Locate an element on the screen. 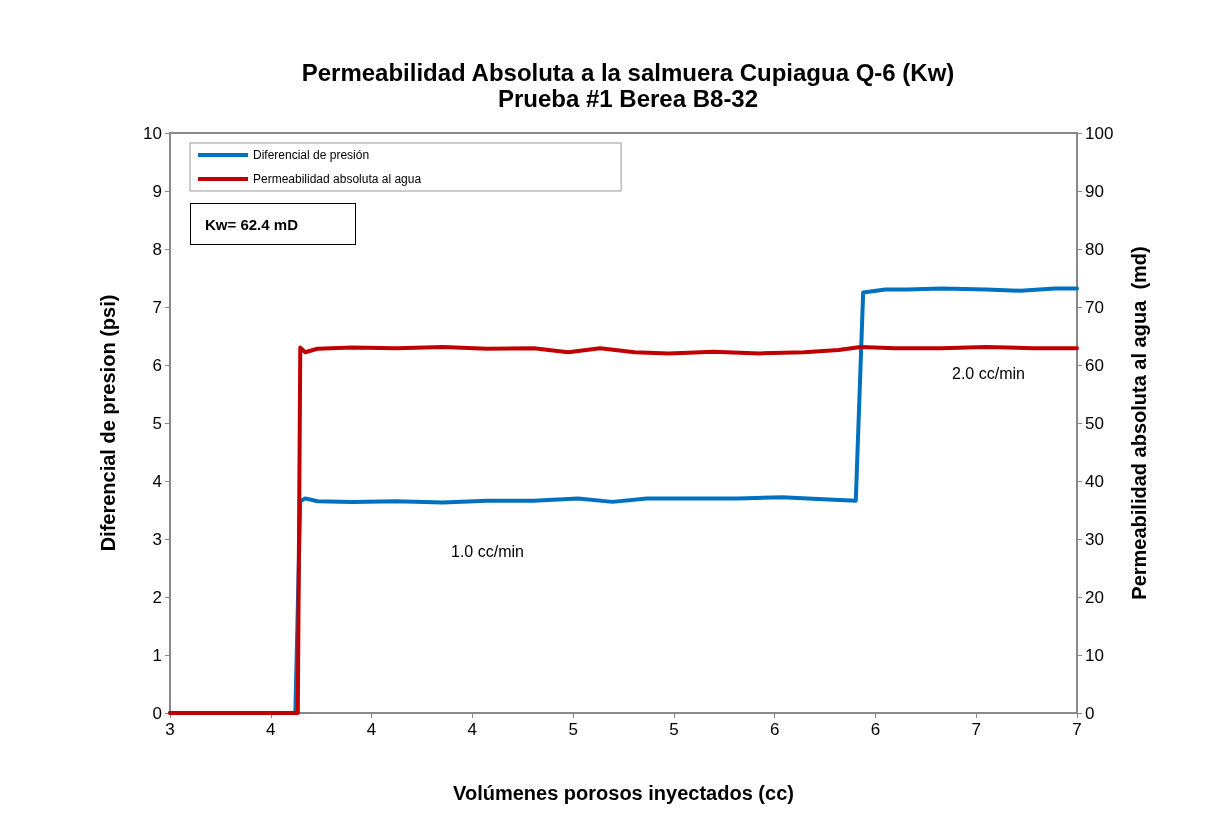 The width and height of the screenshot is (1214, 834). note-box: Kw= 62.4 mD is located at coordinates (273, 224).